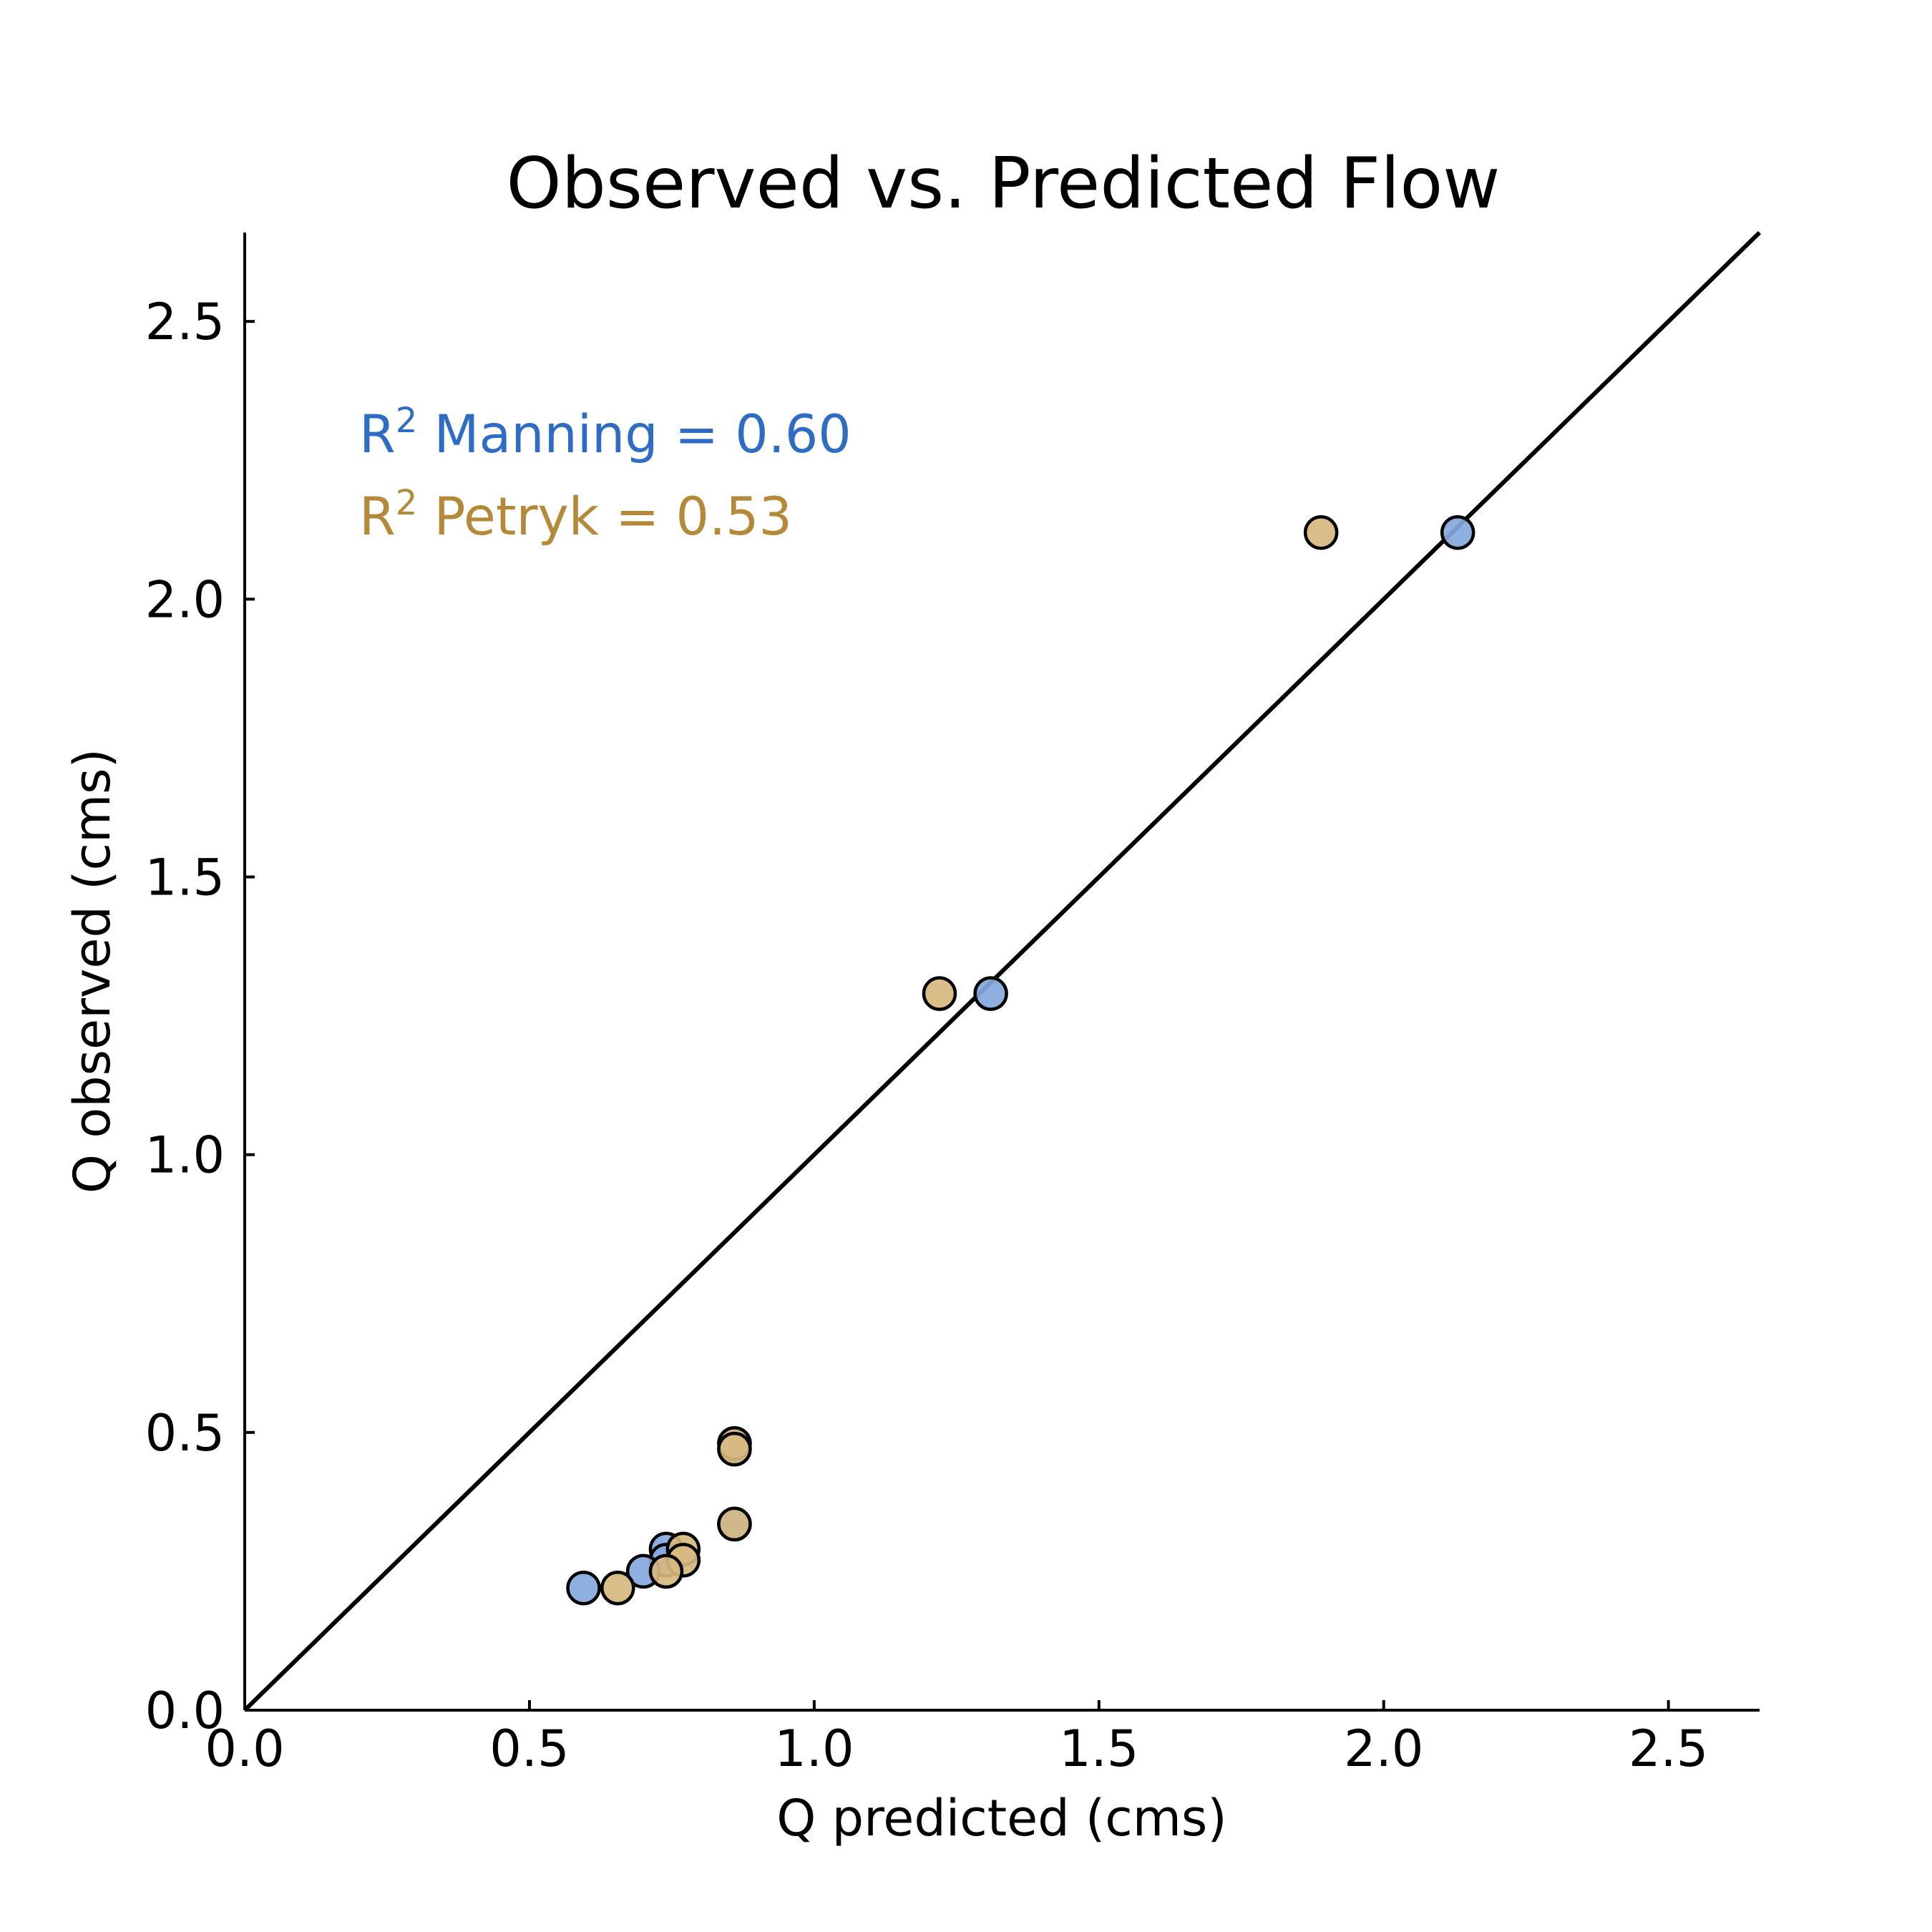 This screenshot has width=1932, height=1932. What do you see at coordinates (185, 1711) in the screenshot?
I see `y-tick-label: 0.0` at bounding box center [185, 1711].